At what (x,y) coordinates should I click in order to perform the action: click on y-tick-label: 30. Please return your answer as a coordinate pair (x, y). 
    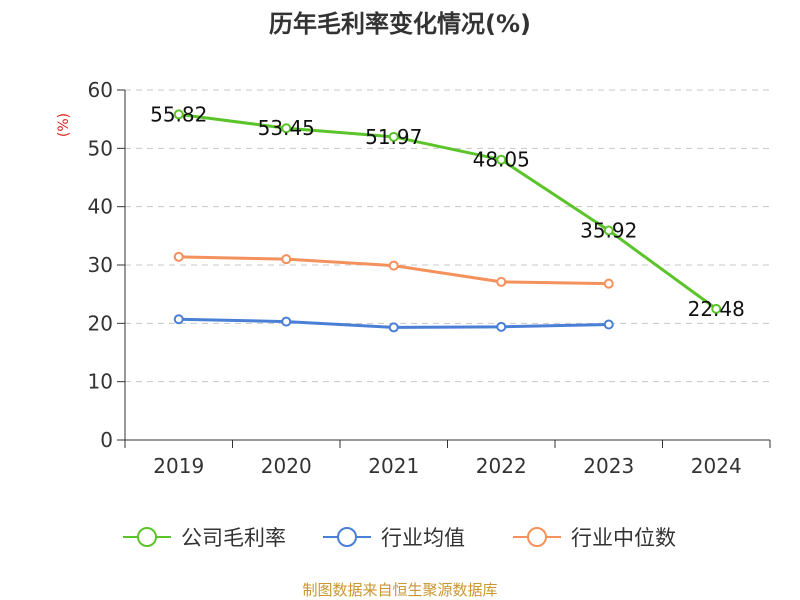
    Looking at the image, I should click on (100, 265).